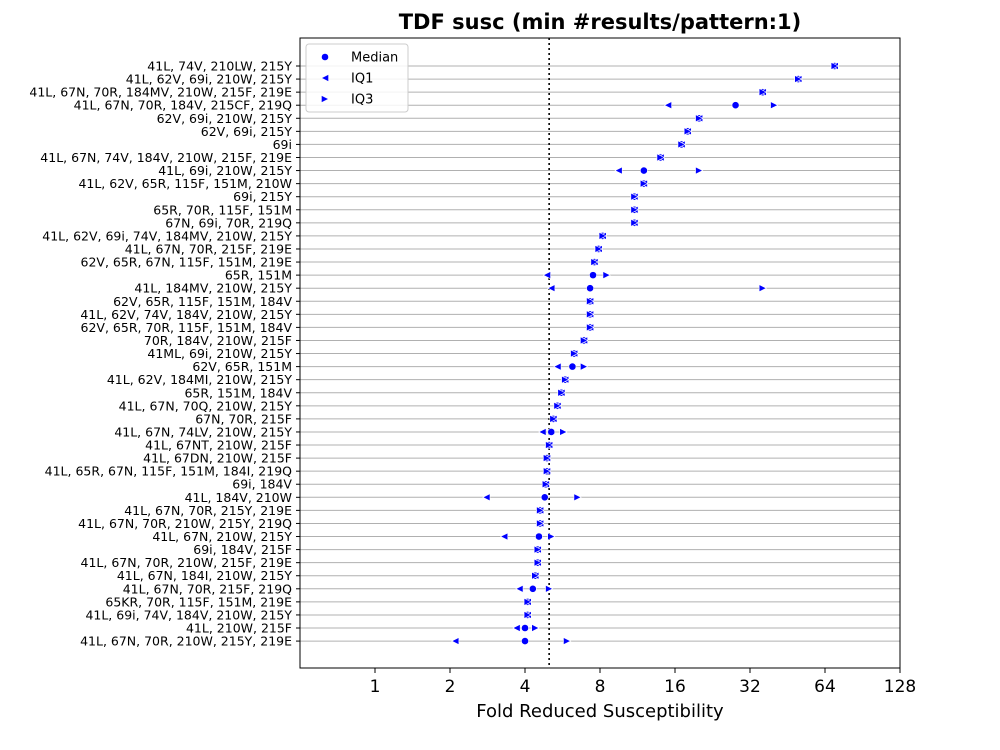 The height and width of the screenshot is (750, 1000). Describe the element at coordinates (160, 92) in the screenshot. I see `y-tick-label: 41L, 67N, 70R, 184MV, 210W, 215F, 219E` at that location.